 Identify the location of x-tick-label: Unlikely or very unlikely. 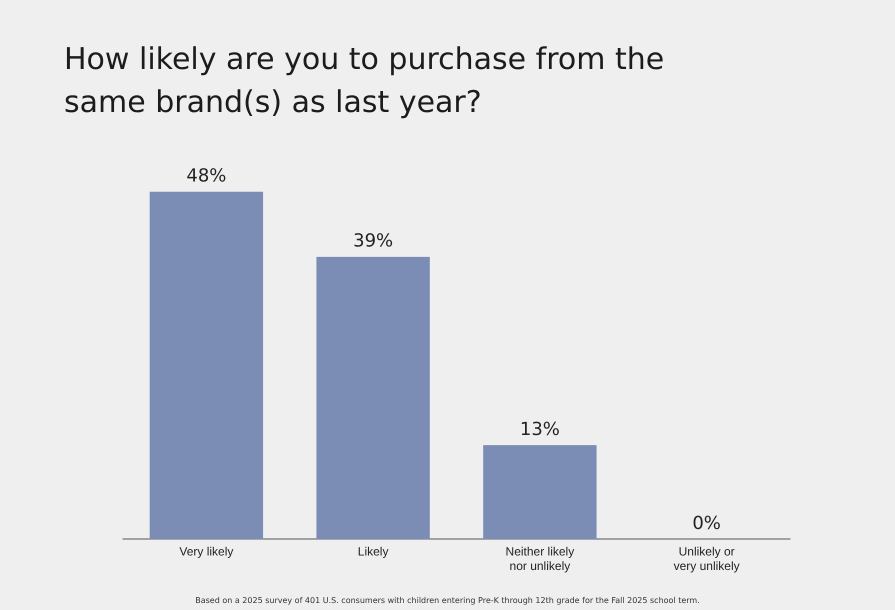
(707, 559).